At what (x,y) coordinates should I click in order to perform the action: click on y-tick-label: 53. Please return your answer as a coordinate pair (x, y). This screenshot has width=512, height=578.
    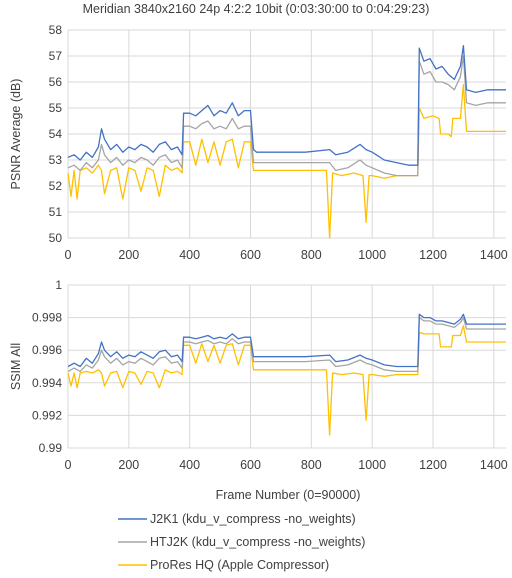
    Looking at the image, I should click on (56, 160).